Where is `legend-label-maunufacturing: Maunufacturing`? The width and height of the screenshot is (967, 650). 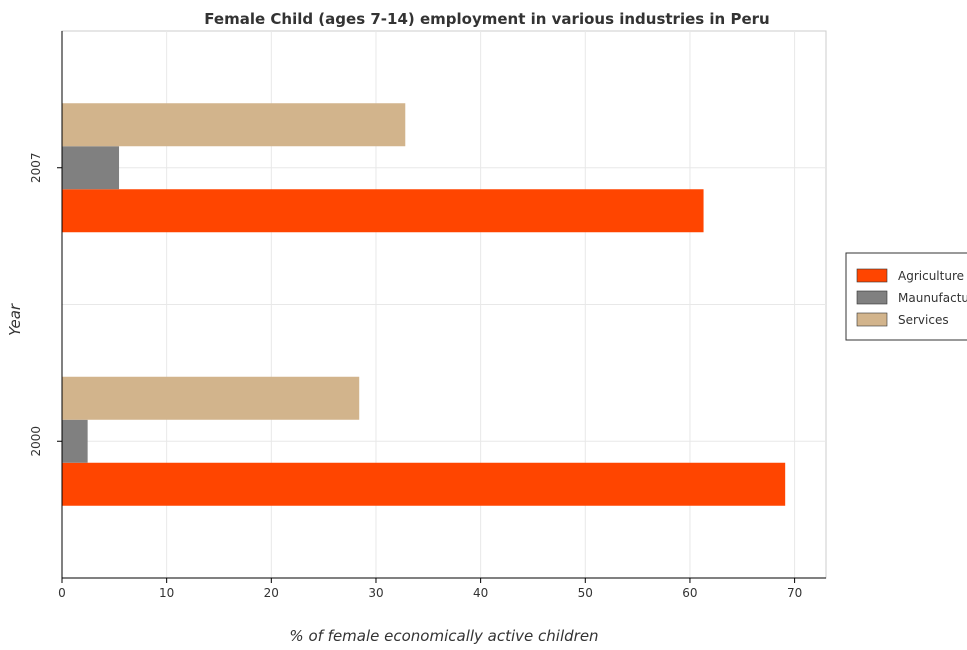 legend-label-maunufacturing: Maunufacturing is located at coordinates (932, 298).